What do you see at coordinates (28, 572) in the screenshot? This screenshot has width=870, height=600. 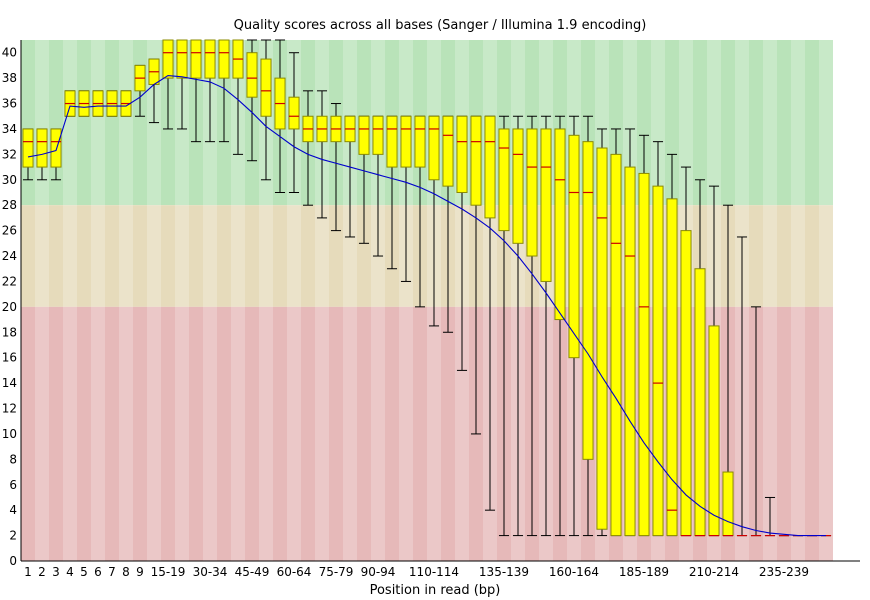 I see `x-tick-label: 1` at bounding box center [28, 572].